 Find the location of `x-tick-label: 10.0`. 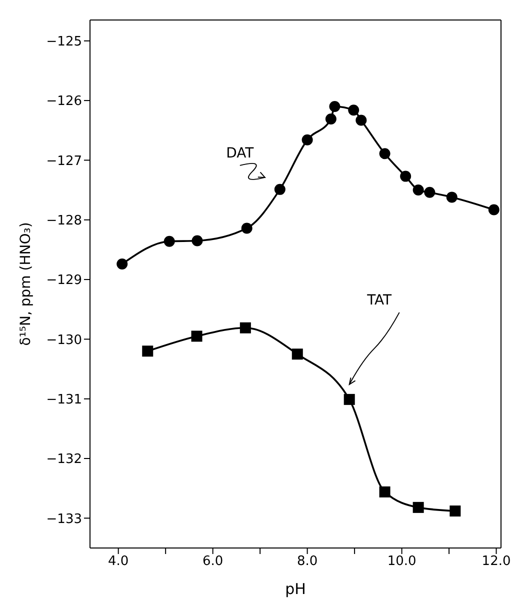

x-tick-label: 10.0 is located at coordinates (401, 562).